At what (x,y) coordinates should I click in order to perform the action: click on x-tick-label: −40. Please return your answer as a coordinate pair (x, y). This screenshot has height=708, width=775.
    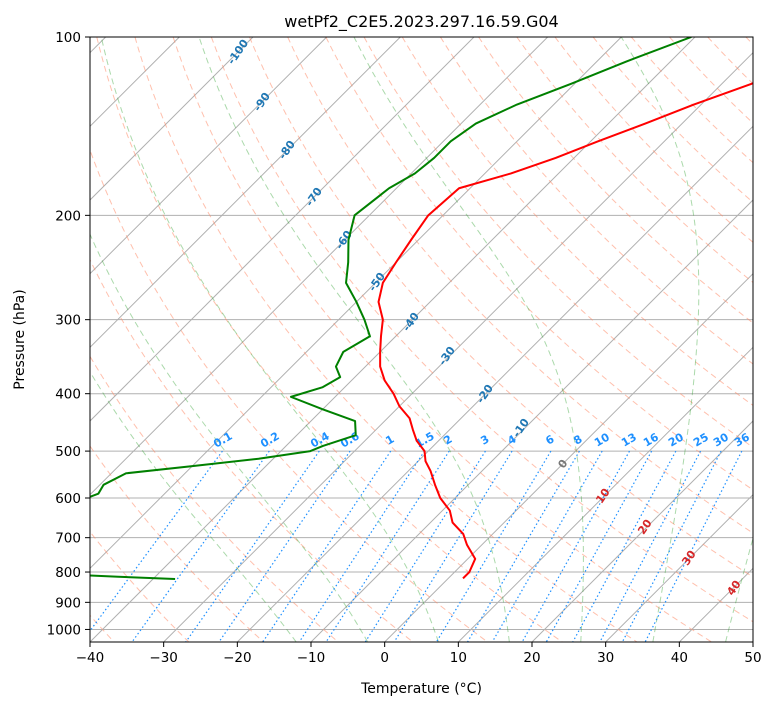
    Looking at the image, I should click on (90, 658).